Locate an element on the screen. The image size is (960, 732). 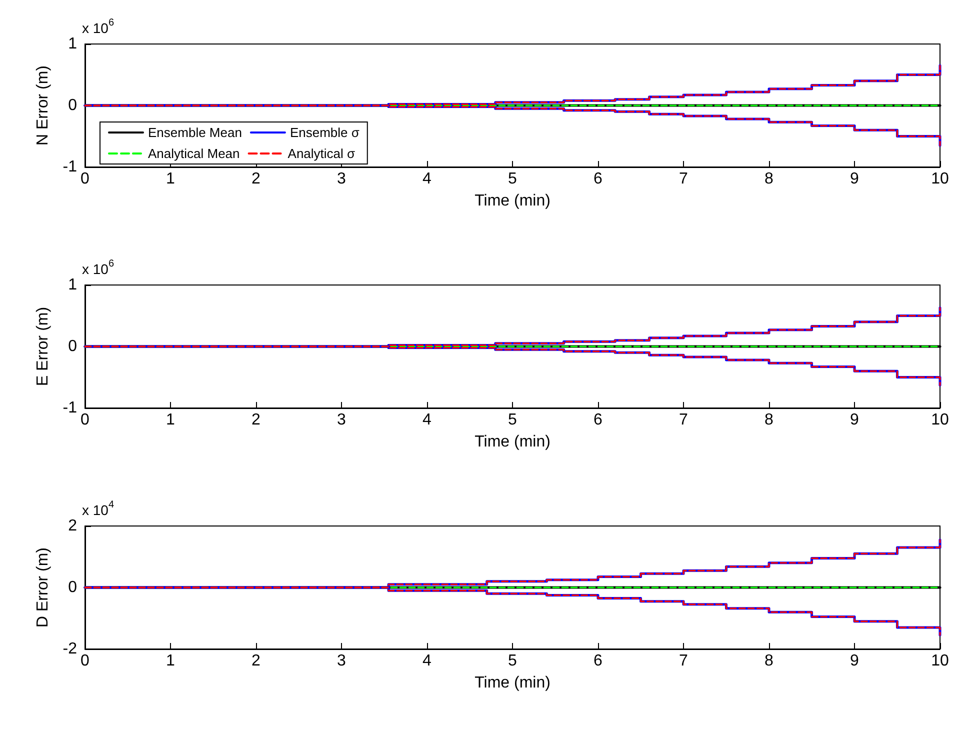
legend-label: Ensemble σ is located at coordinates (325, 132).